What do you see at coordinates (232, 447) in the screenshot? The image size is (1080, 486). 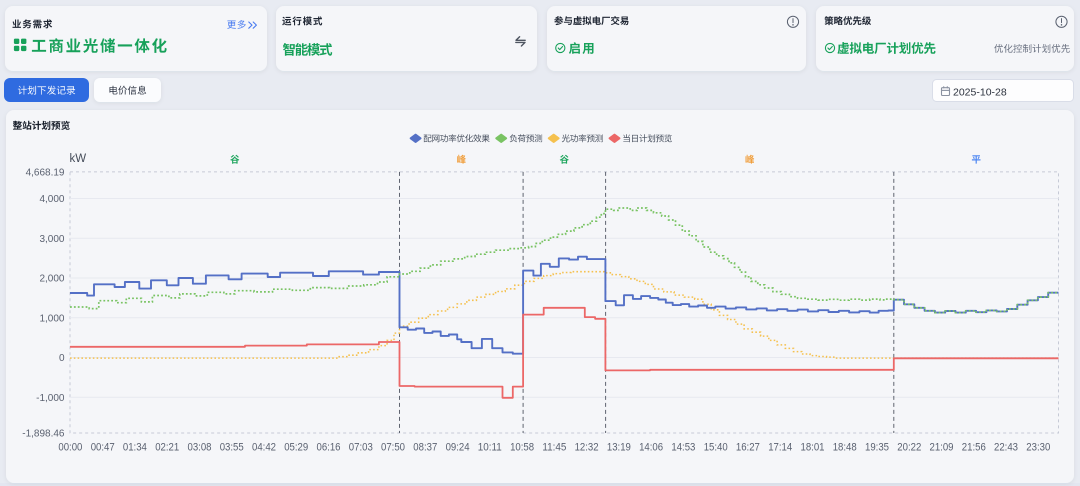 I see `svg-text: 03:55` at bounding box center [232, 447].